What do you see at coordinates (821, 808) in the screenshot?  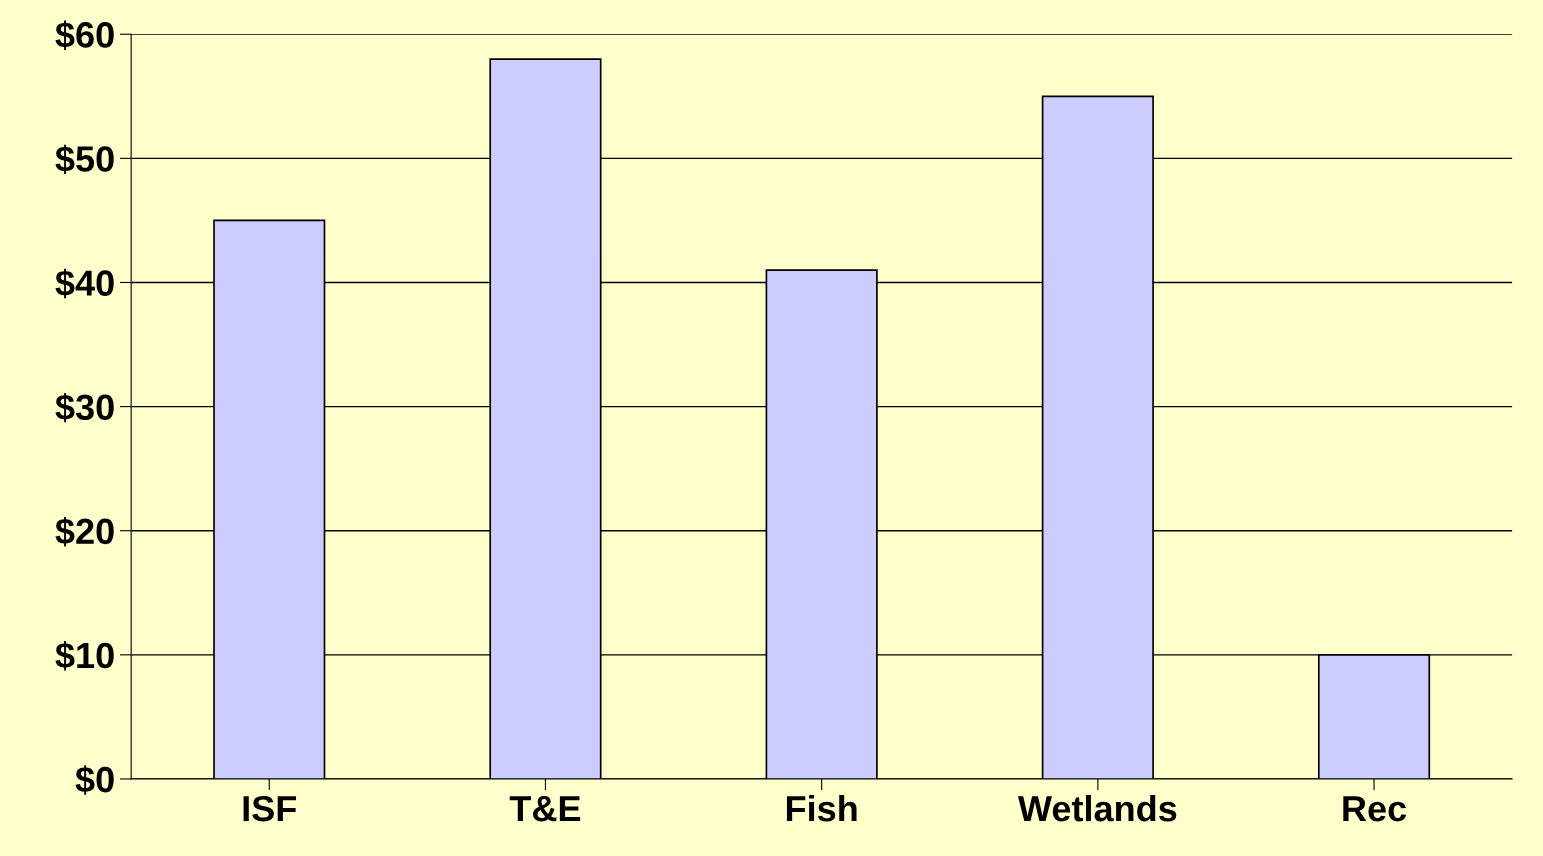 I see `x-tick-label: Fish` at bounding box center [821, 808].